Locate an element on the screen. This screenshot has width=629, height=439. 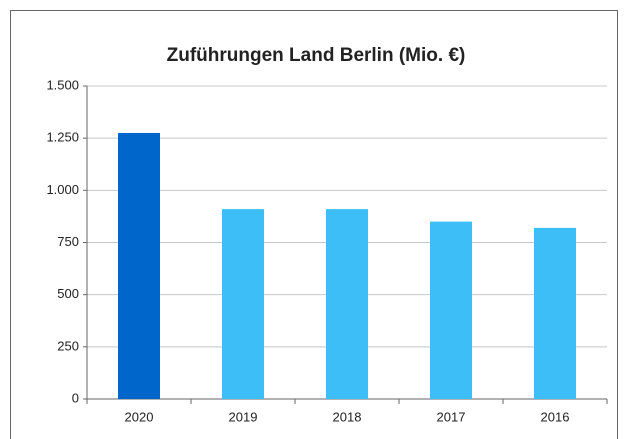
chart-title: Zuführungen Land Berlin (Mio. €) is located at coordinates (316, 55).